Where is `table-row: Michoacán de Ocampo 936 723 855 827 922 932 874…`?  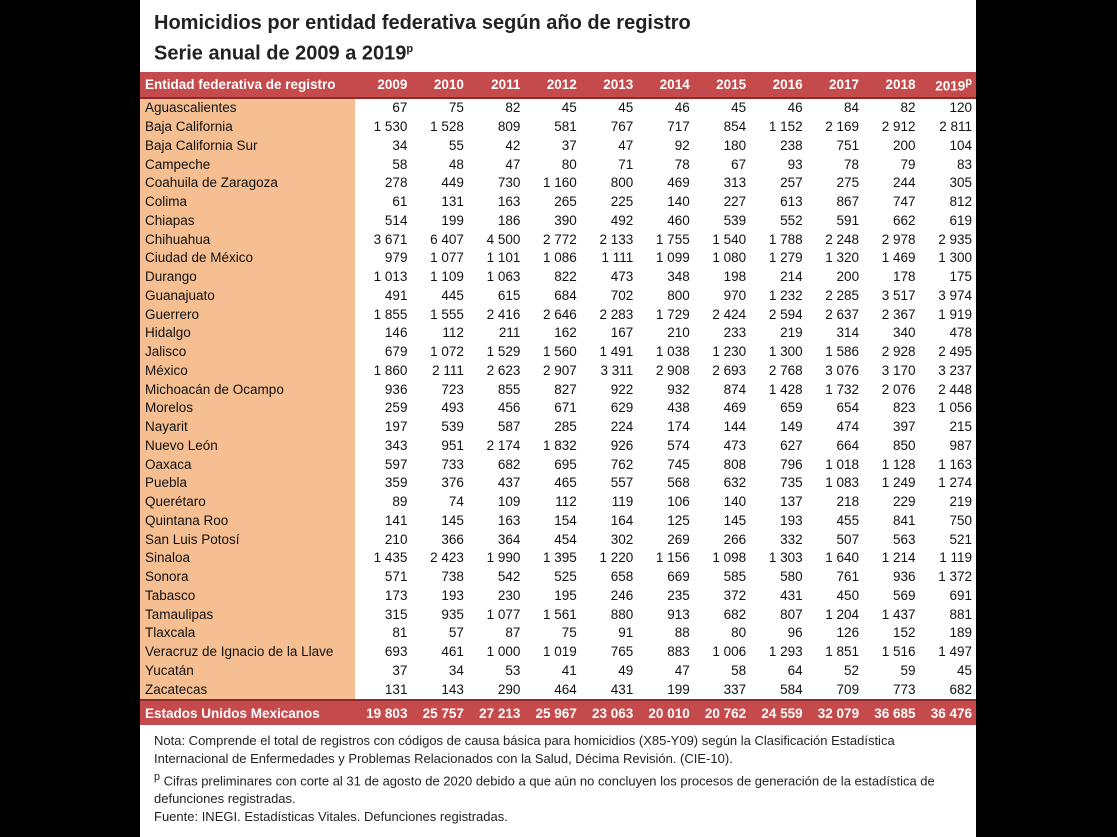 table-row: Michoacán de Ocampo 936 723 855 827 922 932 874… is located at coordinates (558, 389).